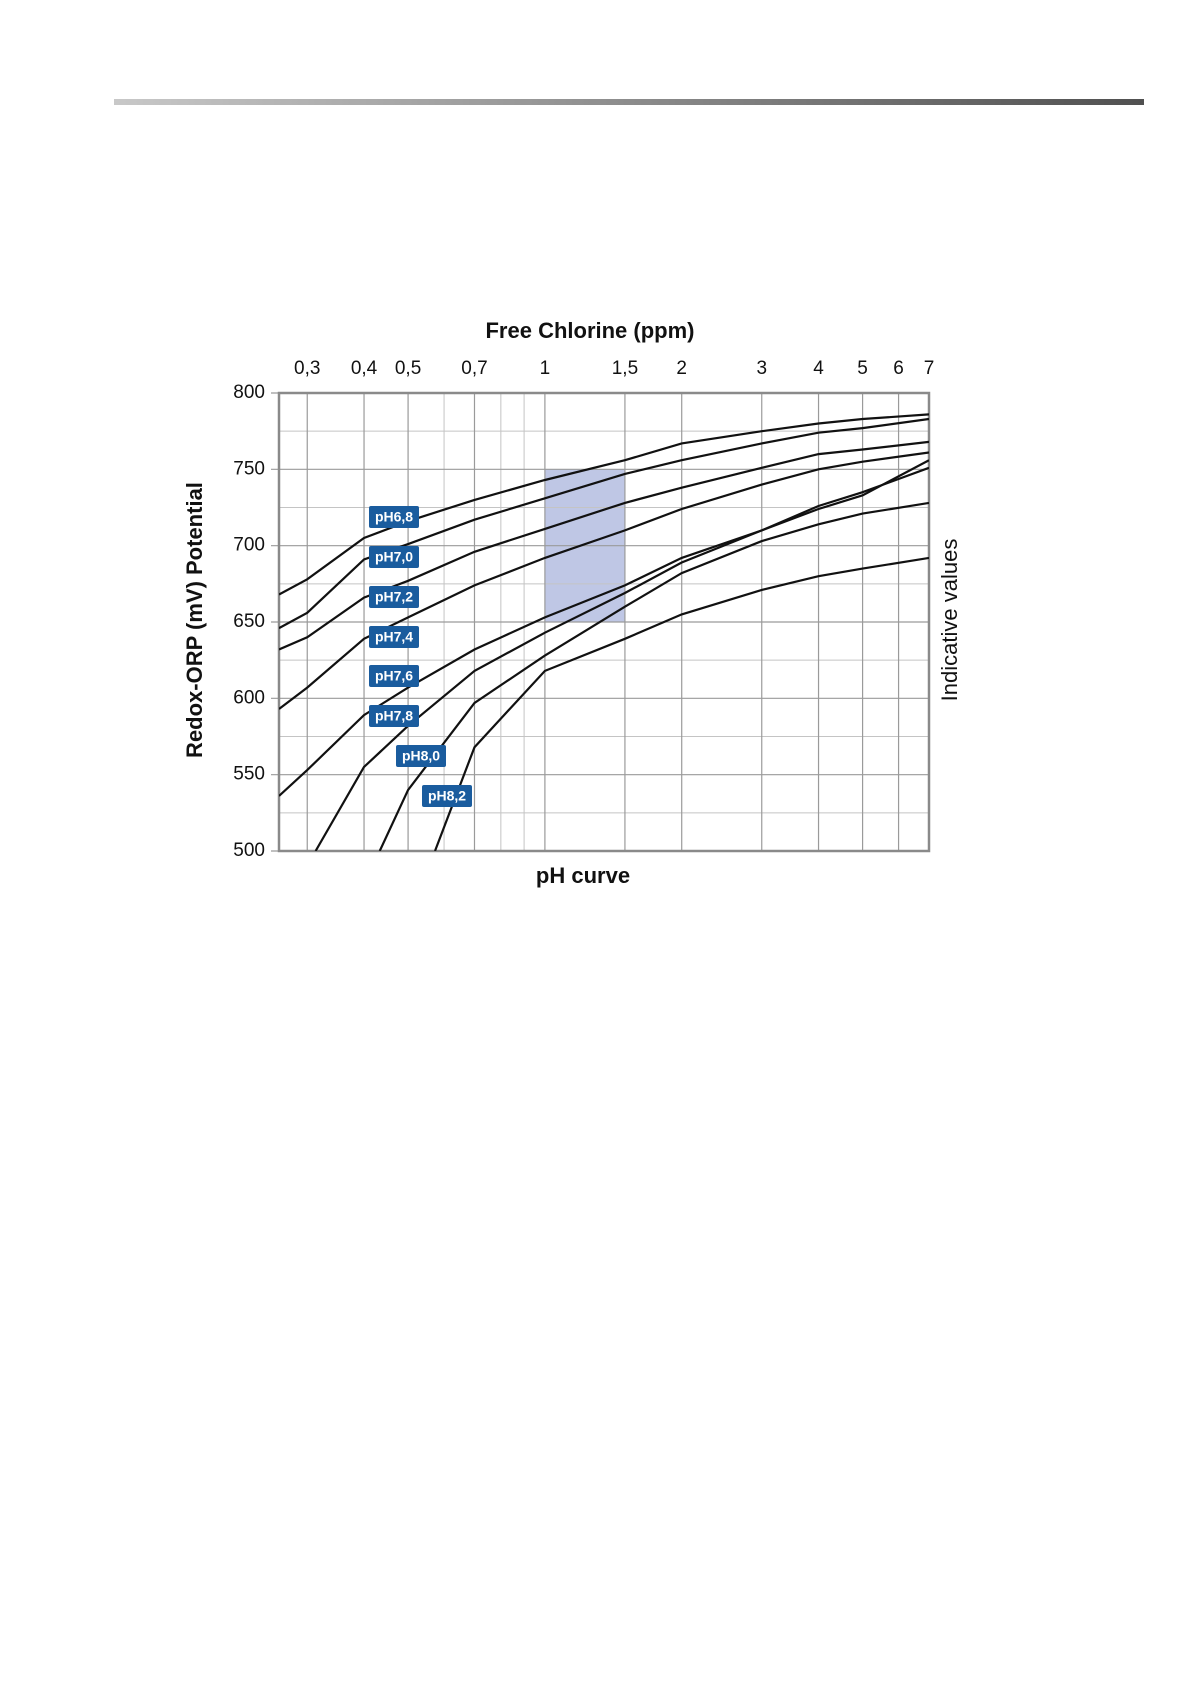 This screenshot has height=1684, width=1191. I want to click on y-tick-label: 550, so click(249, 774).